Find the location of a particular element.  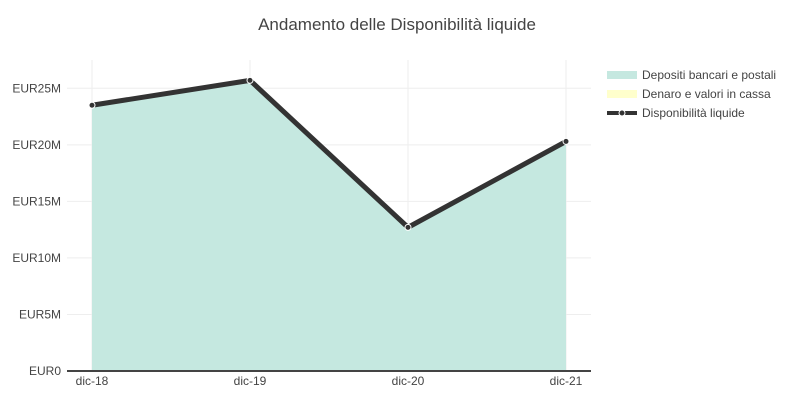

legend-marker is located at coordinates (622, 113).